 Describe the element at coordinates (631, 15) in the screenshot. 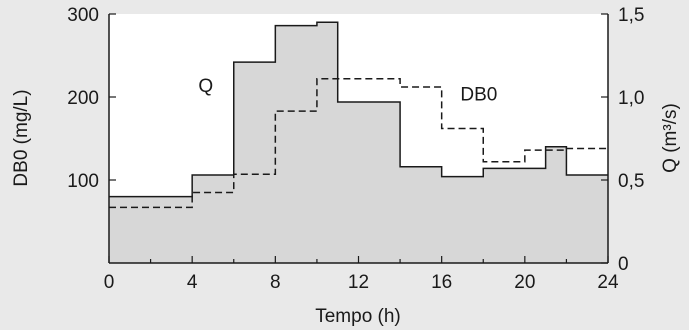

I see `y-right-tick-label: 1,5` at that location.